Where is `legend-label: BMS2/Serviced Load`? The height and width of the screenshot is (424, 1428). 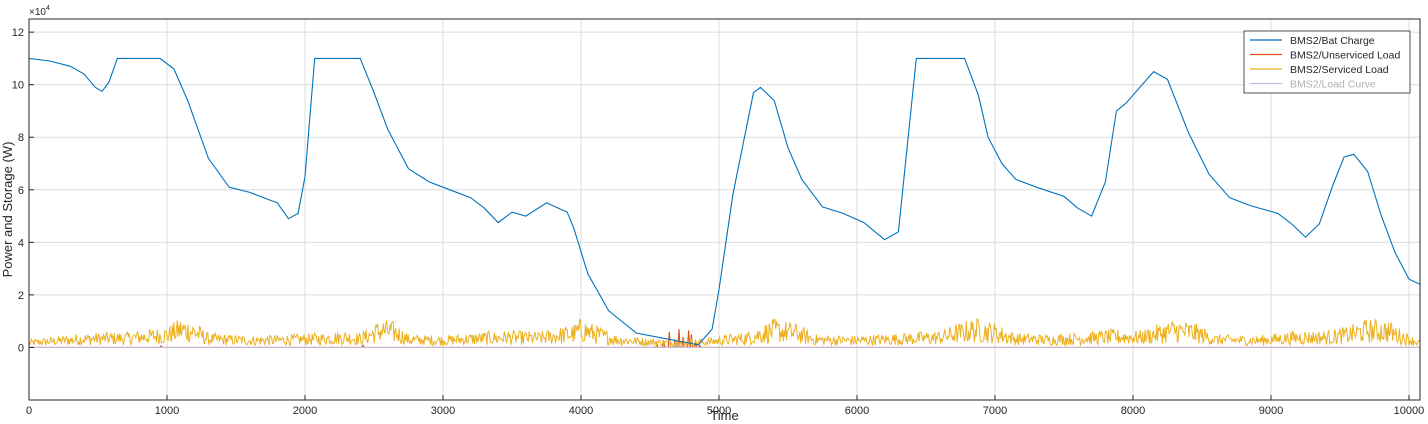
legend-label: BMS2/Serviced Load is located at coordinates (1339, 70).